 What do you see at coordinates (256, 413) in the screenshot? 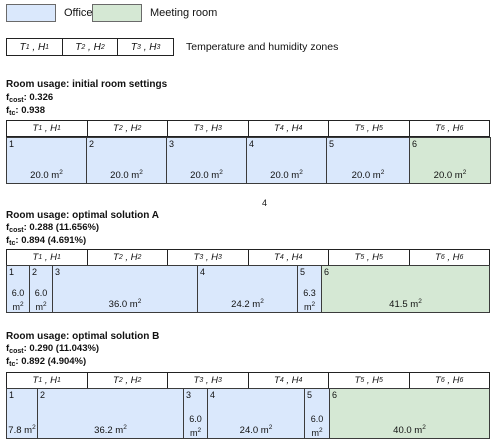
I see `room-4: 4 24.0 m2` at bounding box center [256, 413].